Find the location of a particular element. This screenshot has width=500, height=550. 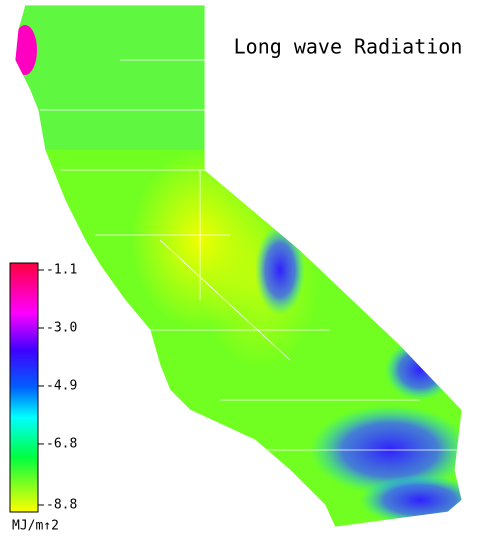

colorbar is located at coordinates (24, 387).